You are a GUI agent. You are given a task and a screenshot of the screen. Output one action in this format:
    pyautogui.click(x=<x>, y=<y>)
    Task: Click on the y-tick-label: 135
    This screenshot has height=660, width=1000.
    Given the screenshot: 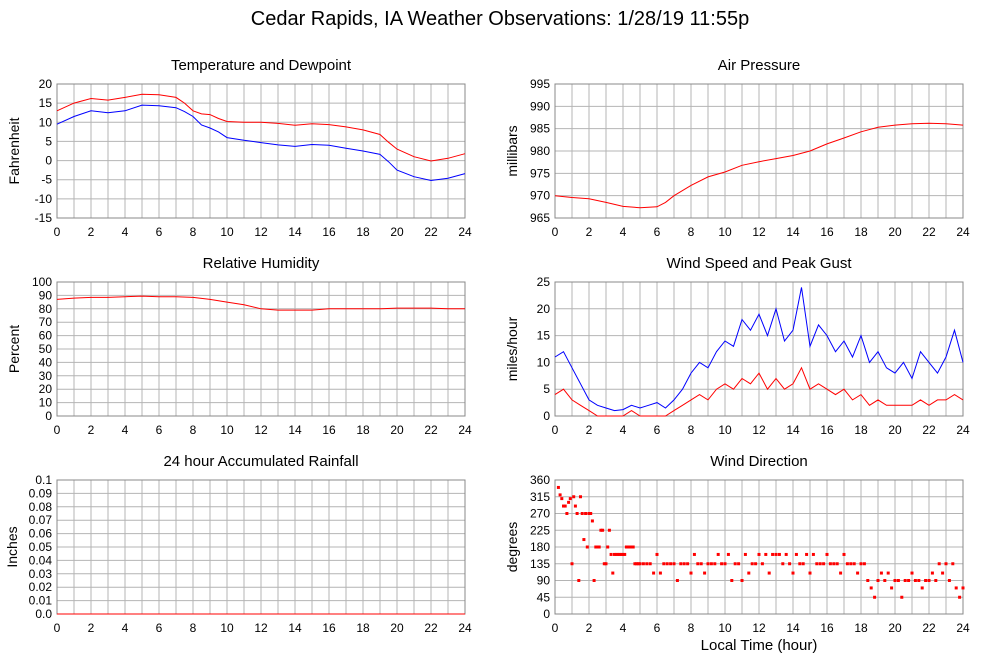 What is the action you would take?
    pyautogui.click(x=540, y=564)
    